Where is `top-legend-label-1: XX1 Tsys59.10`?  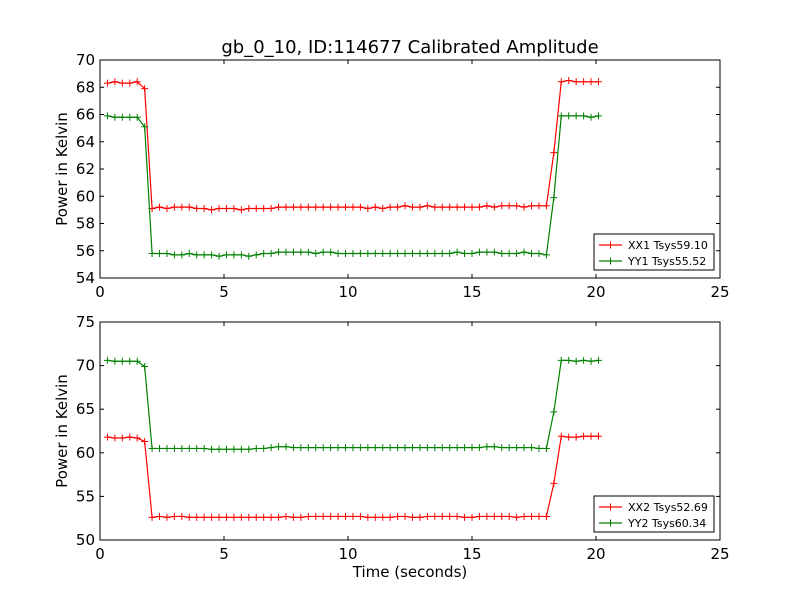
top-legend-label-1: XX1 Tsys59.10 is located at coordinates (668, 245).